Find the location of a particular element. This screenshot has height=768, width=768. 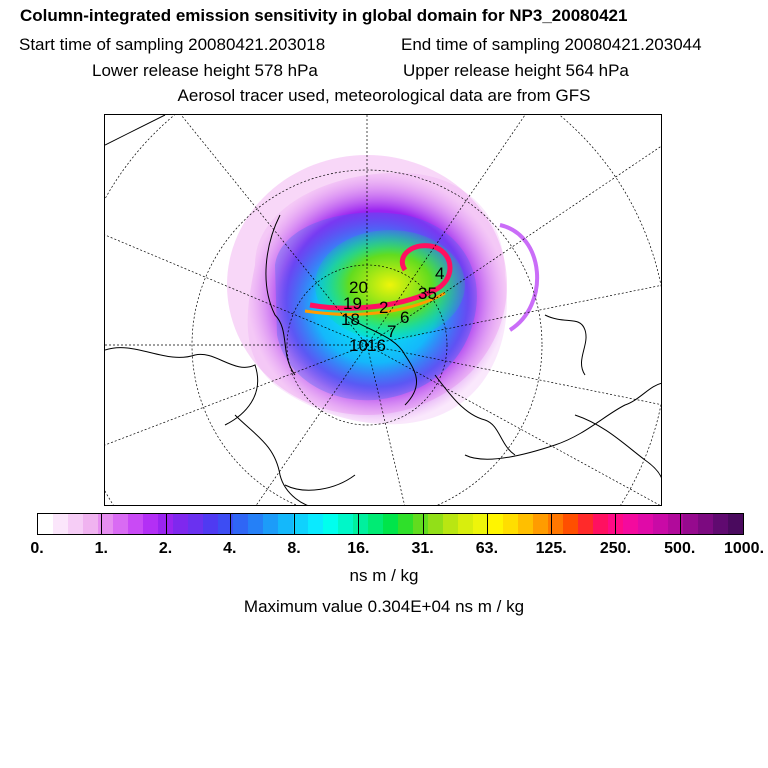

time-marker: 10 is located at coordinates (358, 345).